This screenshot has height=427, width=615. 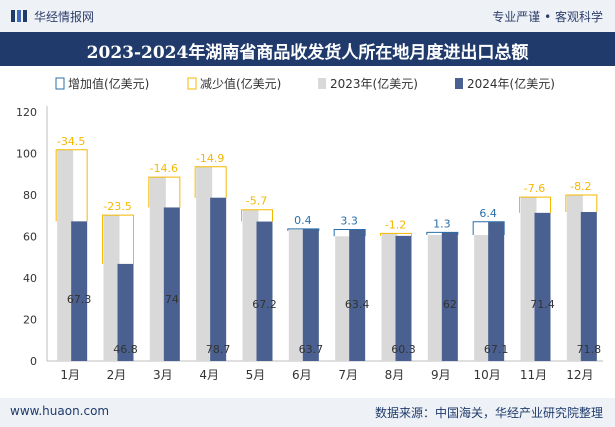 What do you see at coordinates (349, 220) in the screenshot?
I see `change-label: 3.3` at bounding box center [349, 220].